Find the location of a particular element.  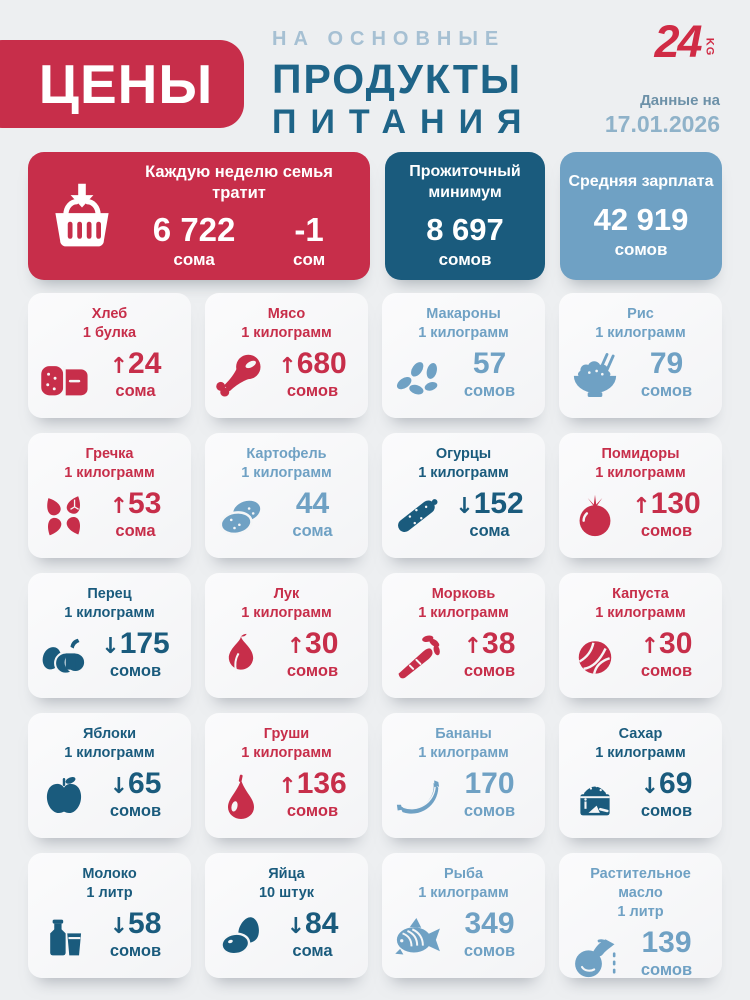

product-name: Рыба is located at coordinates (463, 874).